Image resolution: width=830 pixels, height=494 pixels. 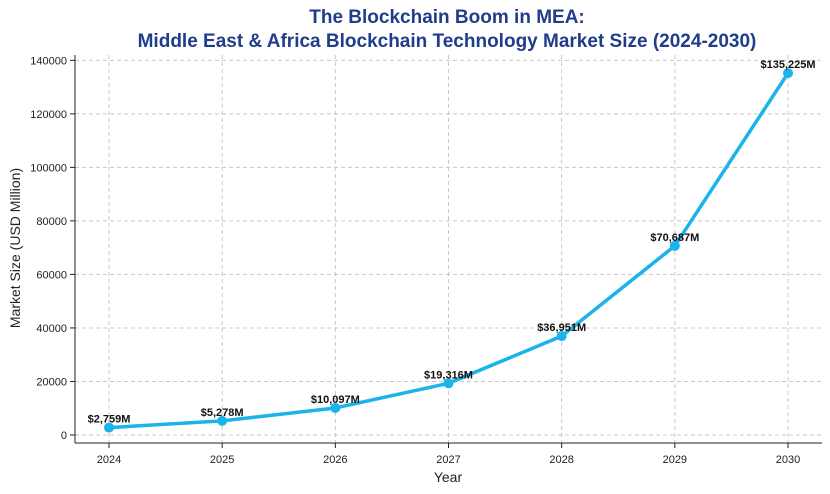 What do you see at coordinates (64, 436) in the screenshot?
I see `y-tick-label: 0` at bounding box center [64, 436].